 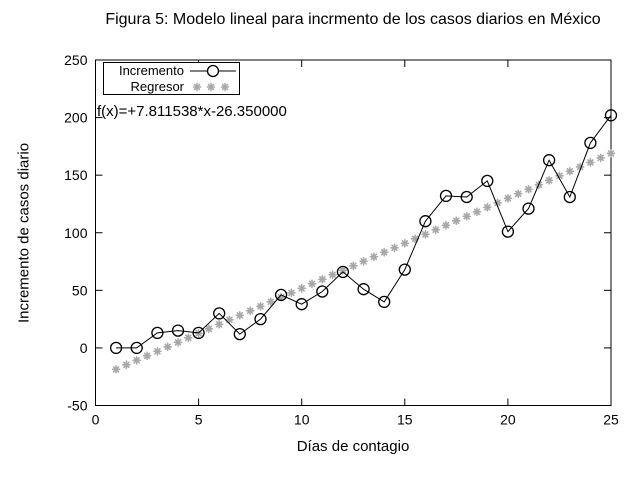 I want to click on y-tick-label: 150, so click(x=76, y=175).